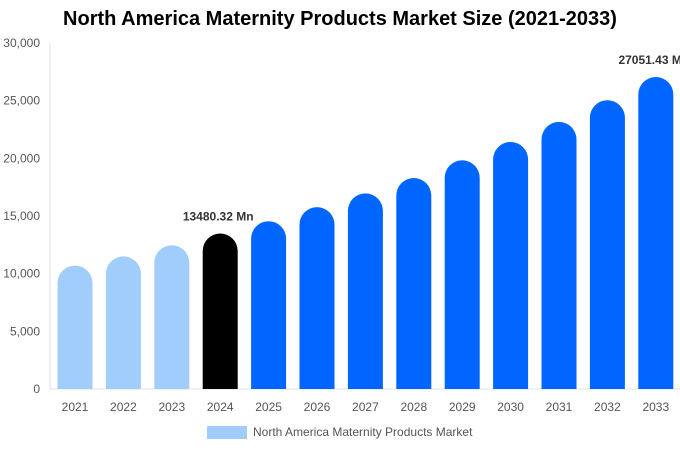 This screenshot has height=450, width=680. Describe the element at coordinates (220, 407) in the screenshot. I see `x-tick-label: 2024` at that location.